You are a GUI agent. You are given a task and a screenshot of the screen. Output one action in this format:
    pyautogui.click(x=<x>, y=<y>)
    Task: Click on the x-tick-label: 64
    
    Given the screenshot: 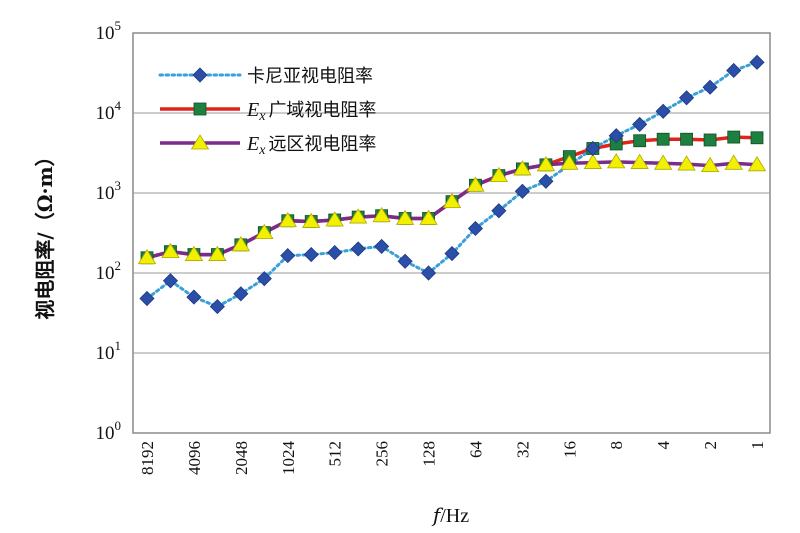 What is the action you would take?
    pyautogui.click(x=475, y=450)
    